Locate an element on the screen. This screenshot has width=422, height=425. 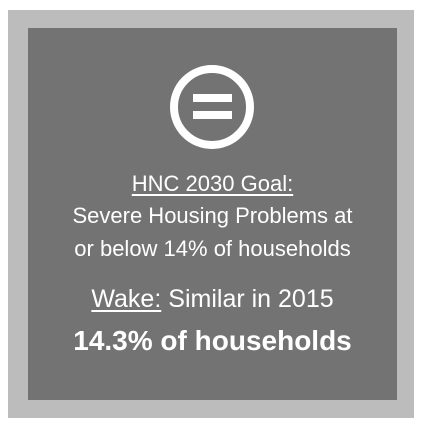
goal-text: Severe Housing Problems at is located at coordinates (212, 215).